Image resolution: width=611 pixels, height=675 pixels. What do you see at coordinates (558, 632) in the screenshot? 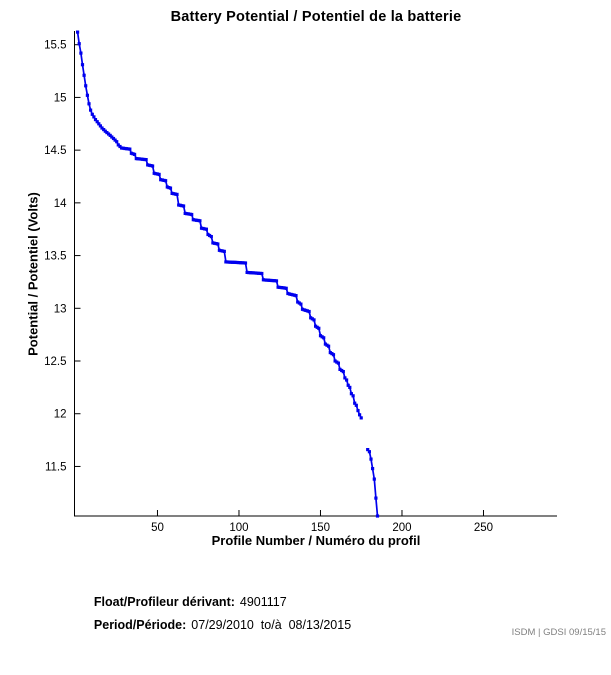
I see `agency-date-credit: ISDM | GDSI 09/15/15` at bounding box center [558, 632].